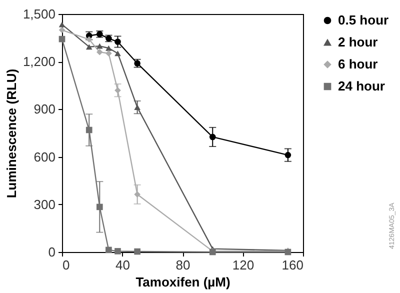 Image resolution: width=400 pixels, height=293 pixels. What do you see at coordinates (361, 86) in the screenshot?
I see `legend-label: 24 hour` at bounding box center [361, 86].